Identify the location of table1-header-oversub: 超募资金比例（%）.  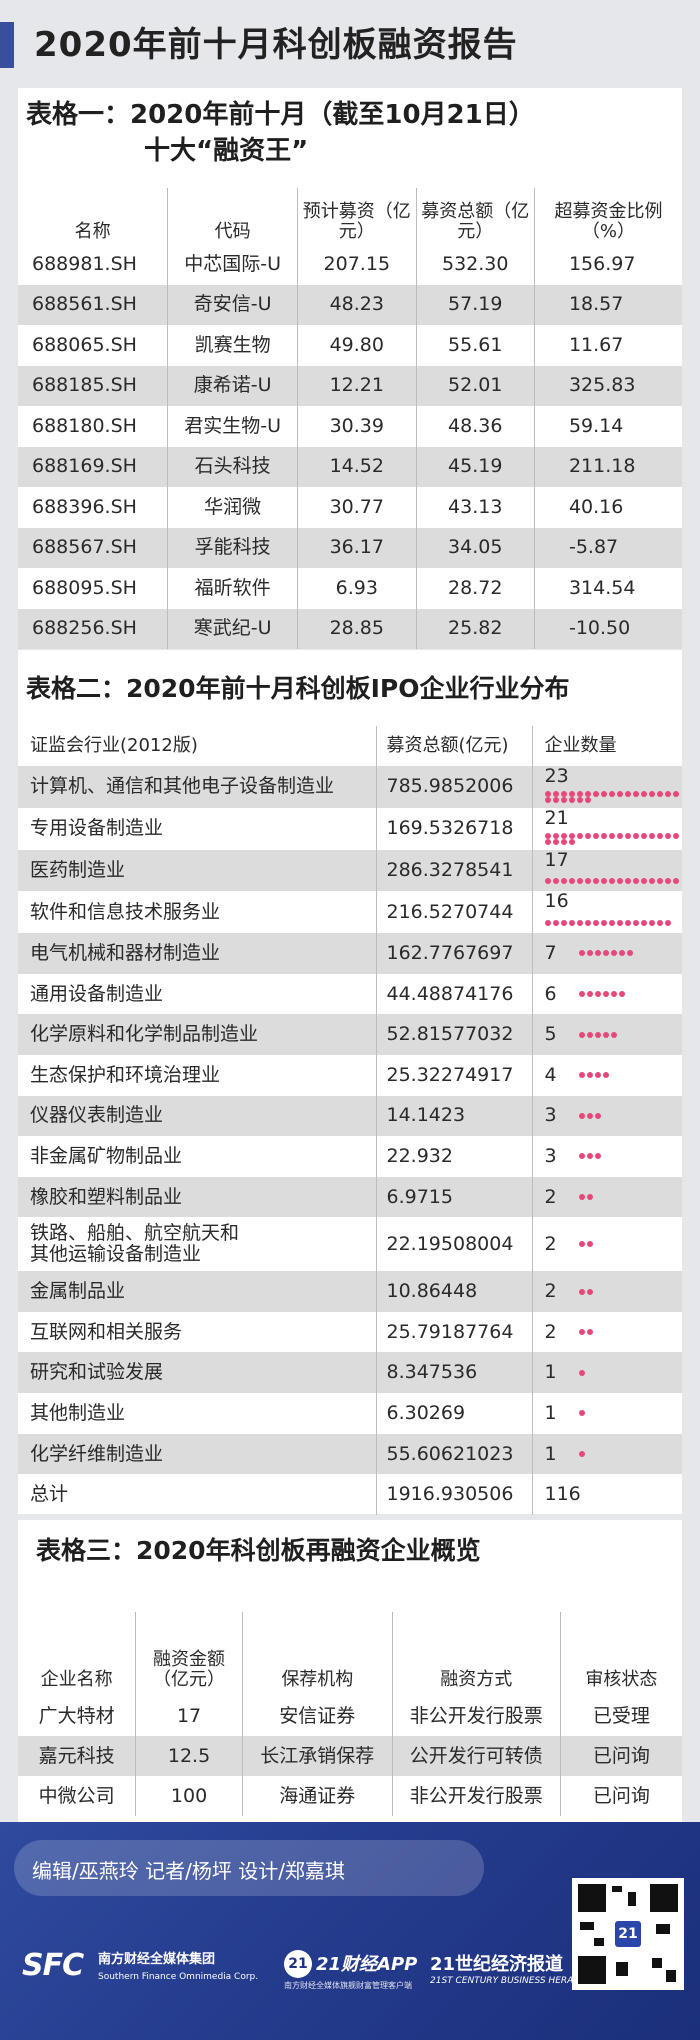
(607, 216).